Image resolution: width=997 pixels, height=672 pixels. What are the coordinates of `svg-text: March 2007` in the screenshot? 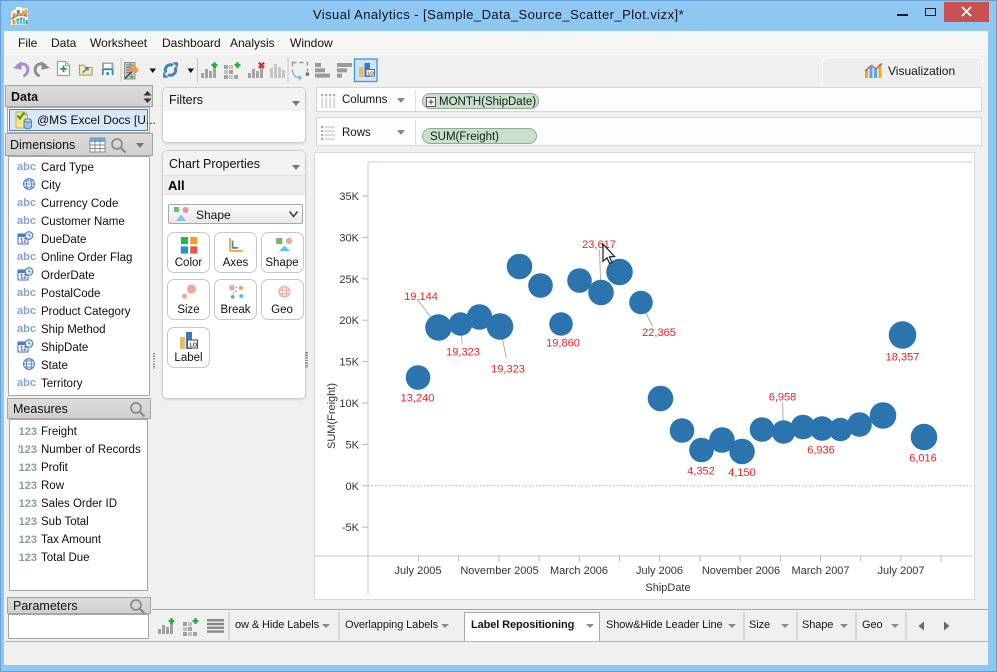 It's located at (820, 571).